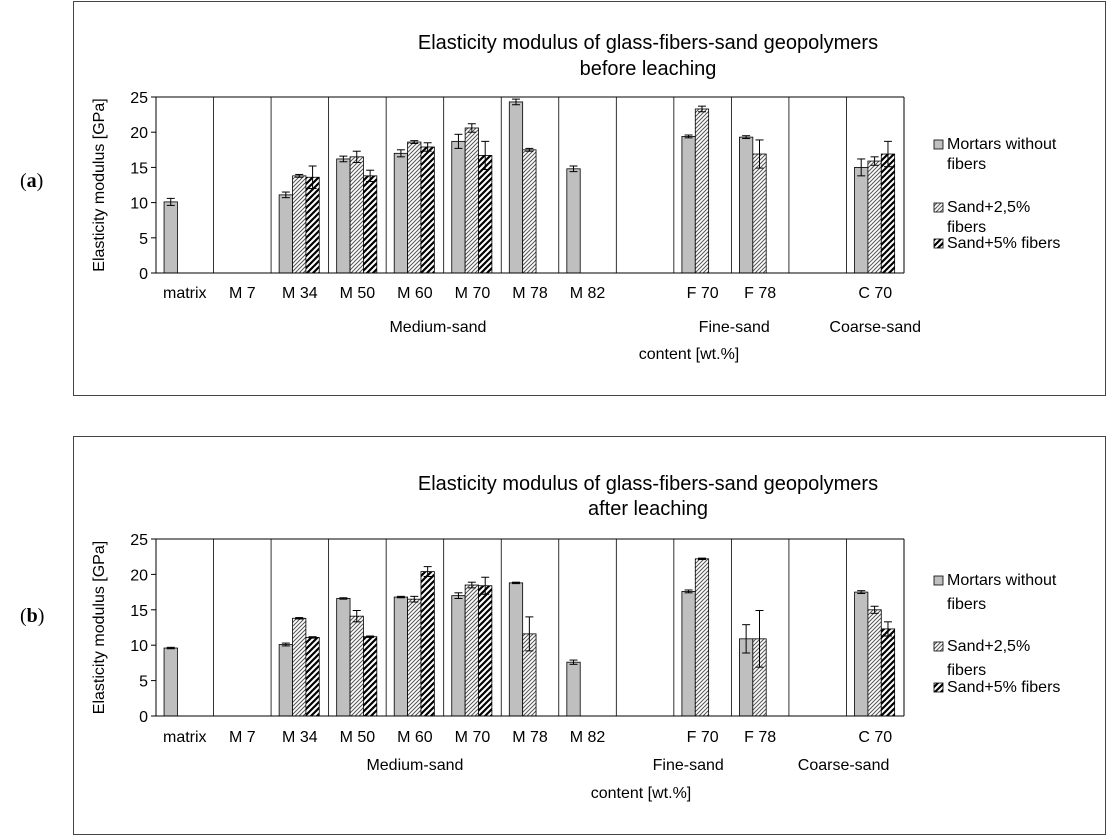 The width and height of the screenshot is (1107, 836). What do you see at coordinates (473, 293) in the screenshot?
I see `x-tick-label: M 70` at bounding box center [473, 293].